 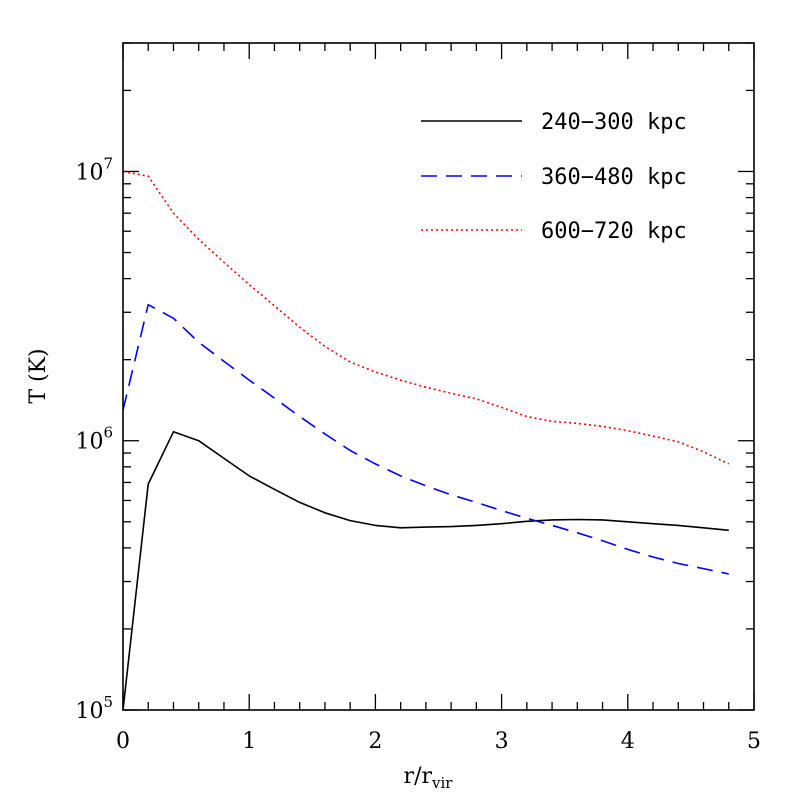 I want to click on y-tick-label: 10⁵, so click(x=94, y=708).